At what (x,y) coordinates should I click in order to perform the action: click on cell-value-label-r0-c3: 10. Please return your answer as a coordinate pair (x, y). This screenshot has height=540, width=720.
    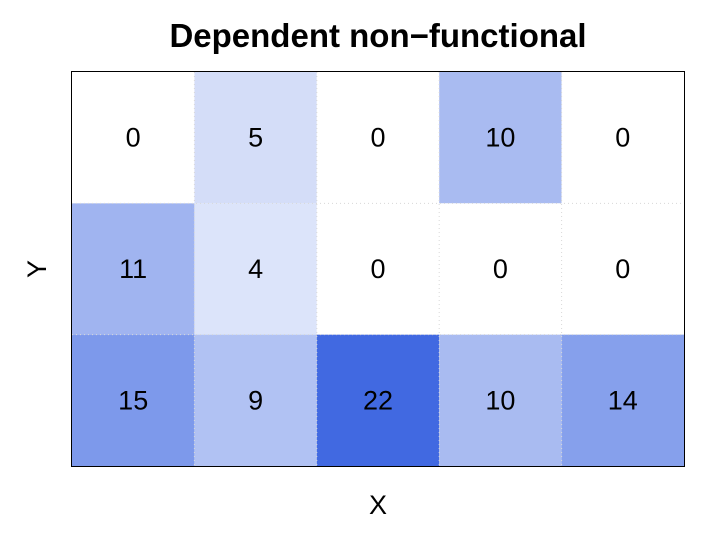
    Looking at the image, I should click on (500, 138).